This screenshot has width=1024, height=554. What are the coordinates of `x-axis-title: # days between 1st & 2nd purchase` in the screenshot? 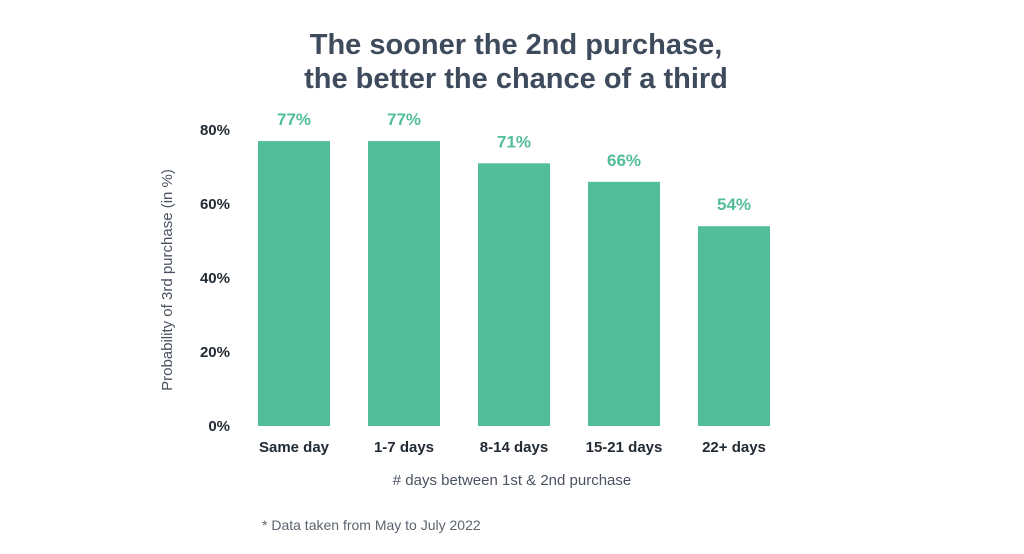 It's located at (512, 480).